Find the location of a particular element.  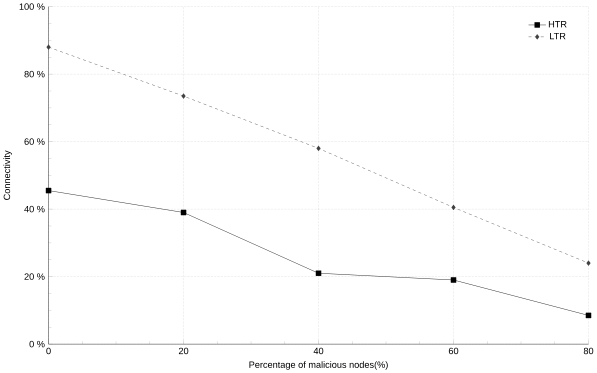

x-tick-label: 80 is located at coordinates (589, 351).